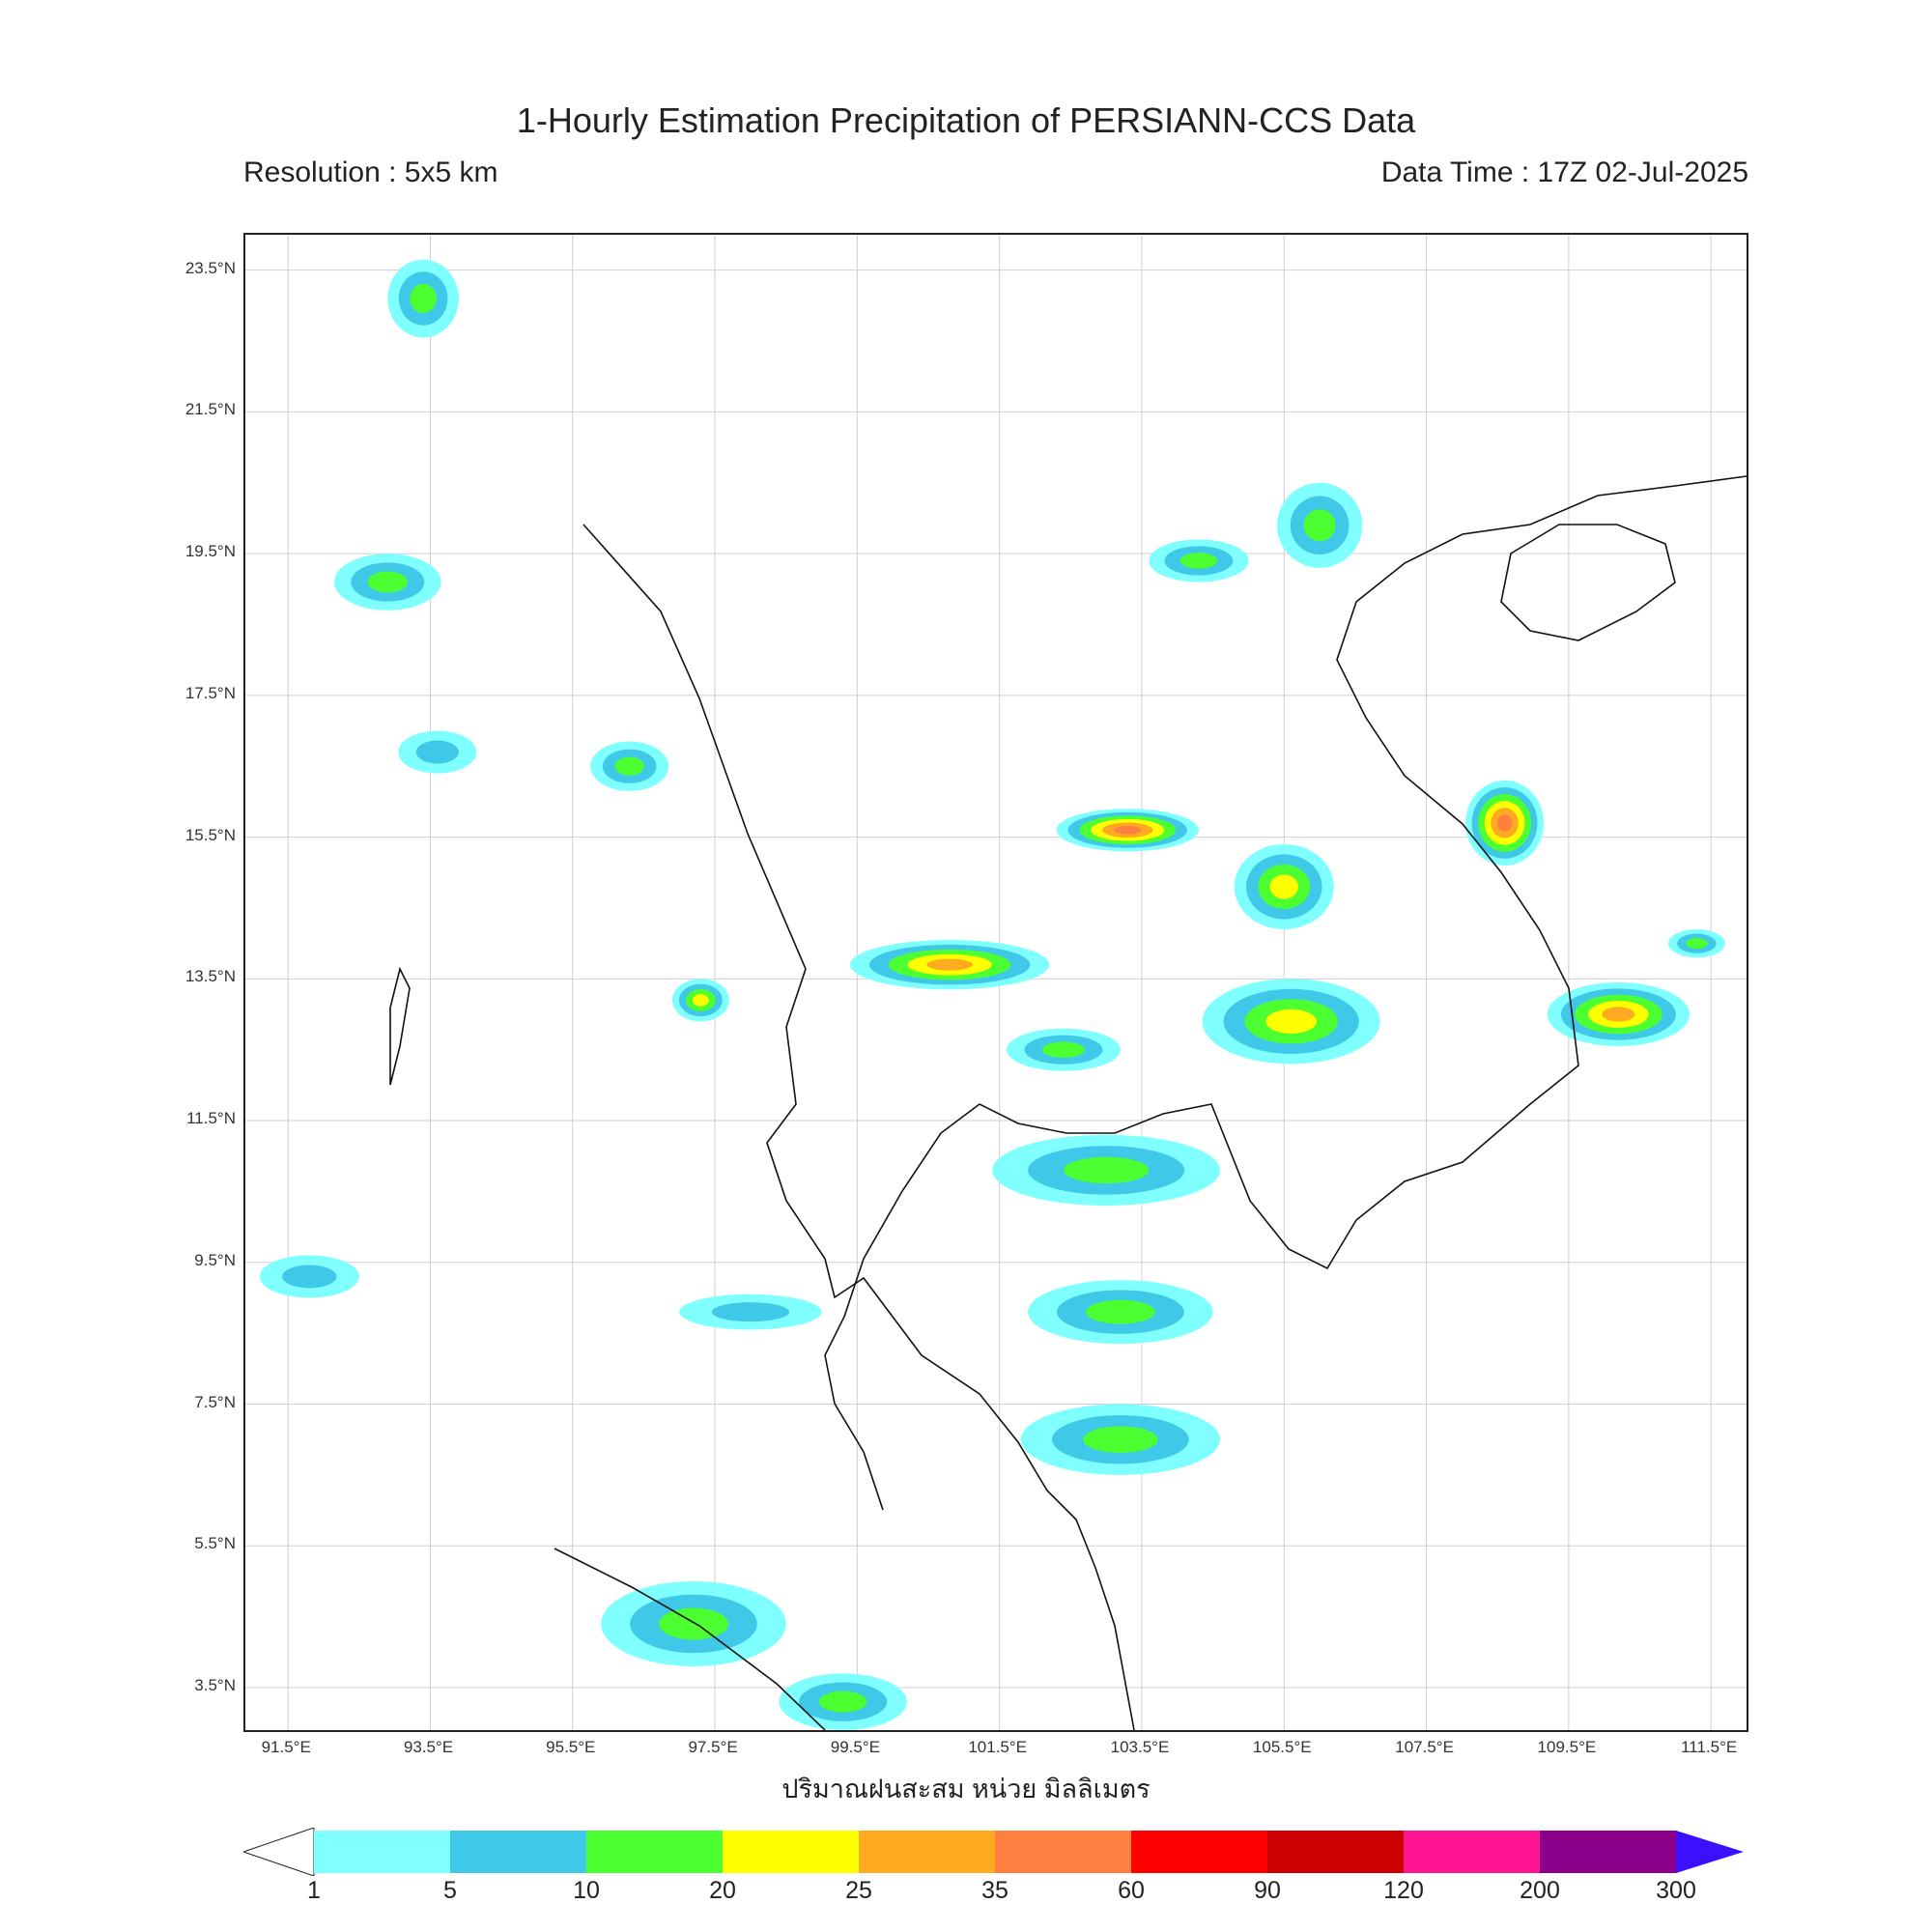  What do you see at coordinates (314, 1890) in the screenshot?
I see `colorbar-tick-label: 1` at bounding box center [314, 1890].